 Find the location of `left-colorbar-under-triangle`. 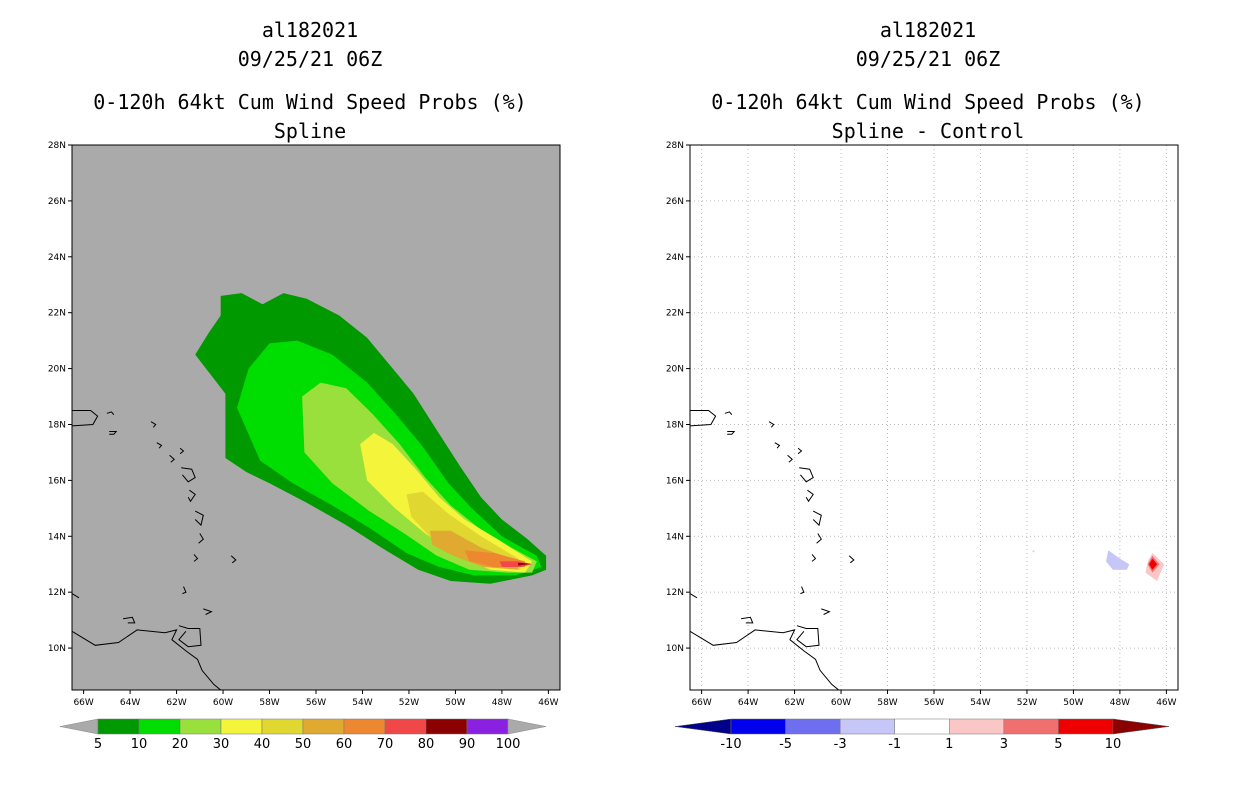

left-colorbar-under-triangle is located at coordinates (79, 726).